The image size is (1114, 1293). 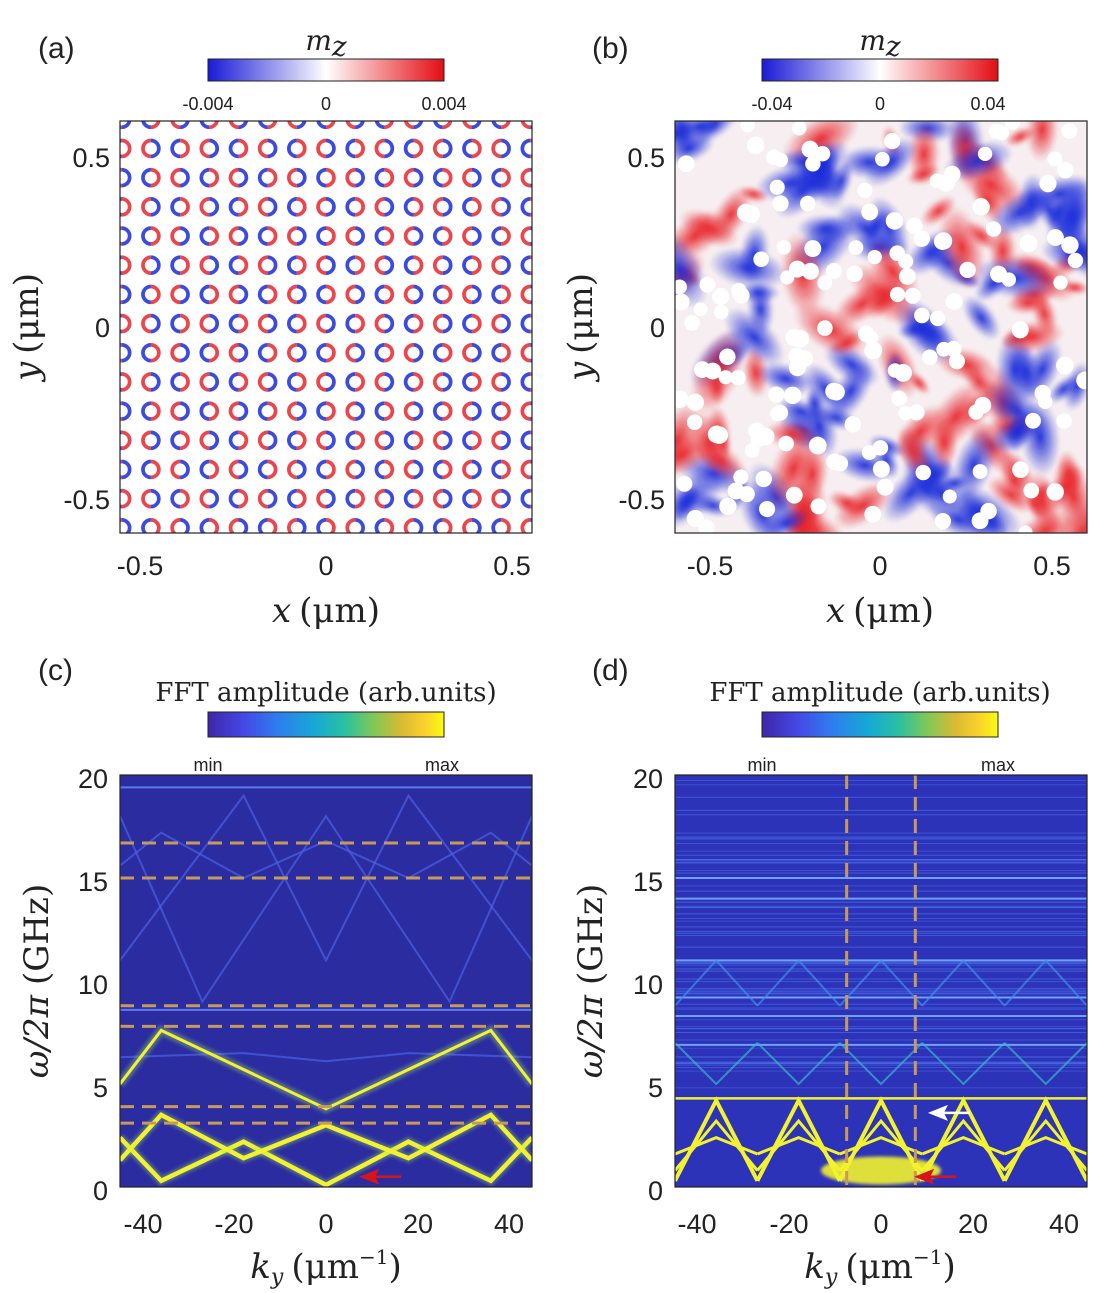 What do you see at coordinates (581, 328) in the screenshot?
I see `panel-b-ylabel: y(μm)` at bounding box center [581, 328].